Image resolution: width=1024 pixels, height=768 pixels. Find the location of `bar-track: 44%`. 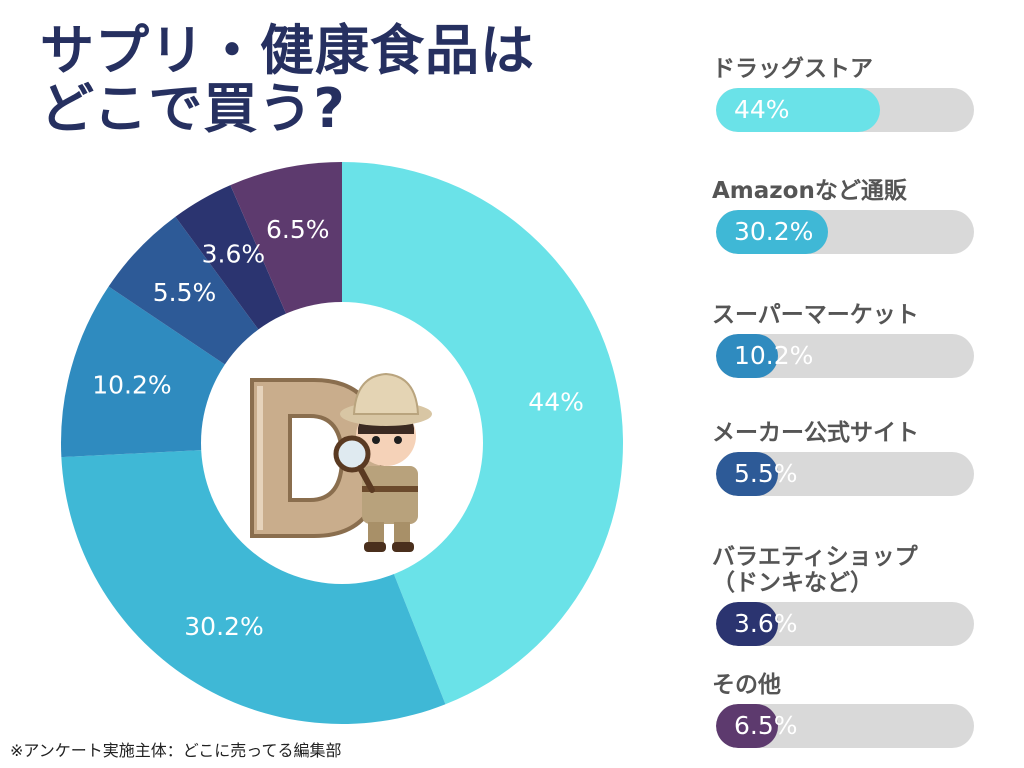

bar-track: 44% is located at coordinates (845, 110).